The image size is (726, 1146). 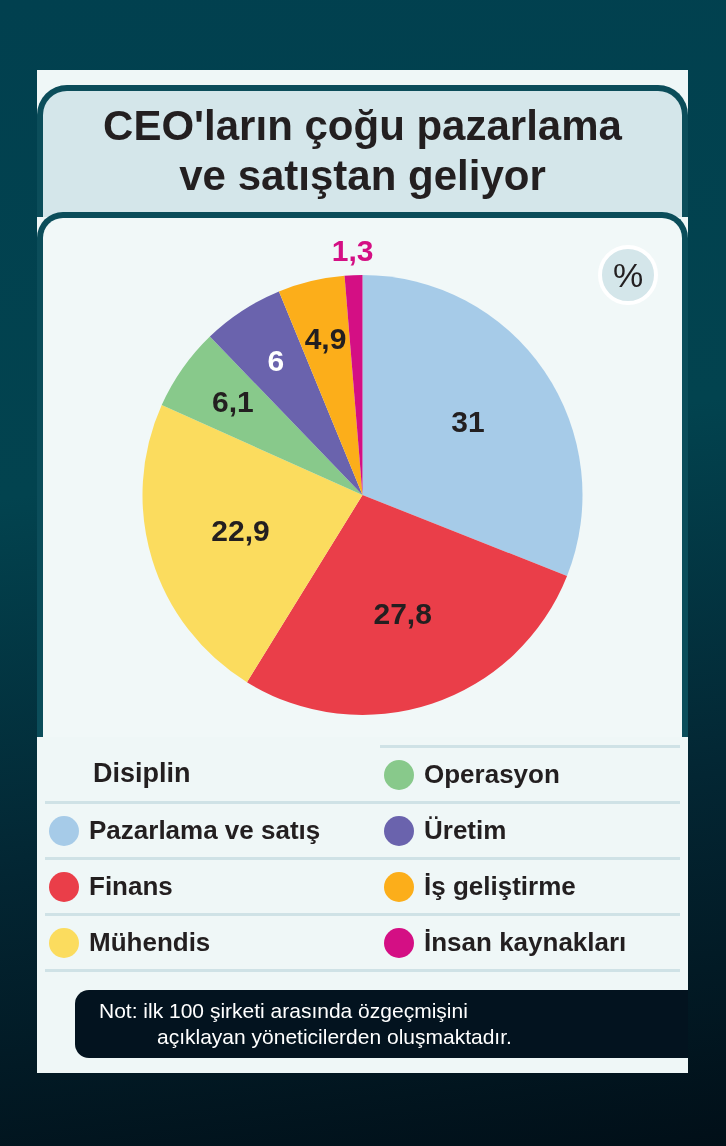 What do you see at coordinates (492, 774) in the screenshot?
I see `legend-label: Operasyon` at bounding box center [492, 774].